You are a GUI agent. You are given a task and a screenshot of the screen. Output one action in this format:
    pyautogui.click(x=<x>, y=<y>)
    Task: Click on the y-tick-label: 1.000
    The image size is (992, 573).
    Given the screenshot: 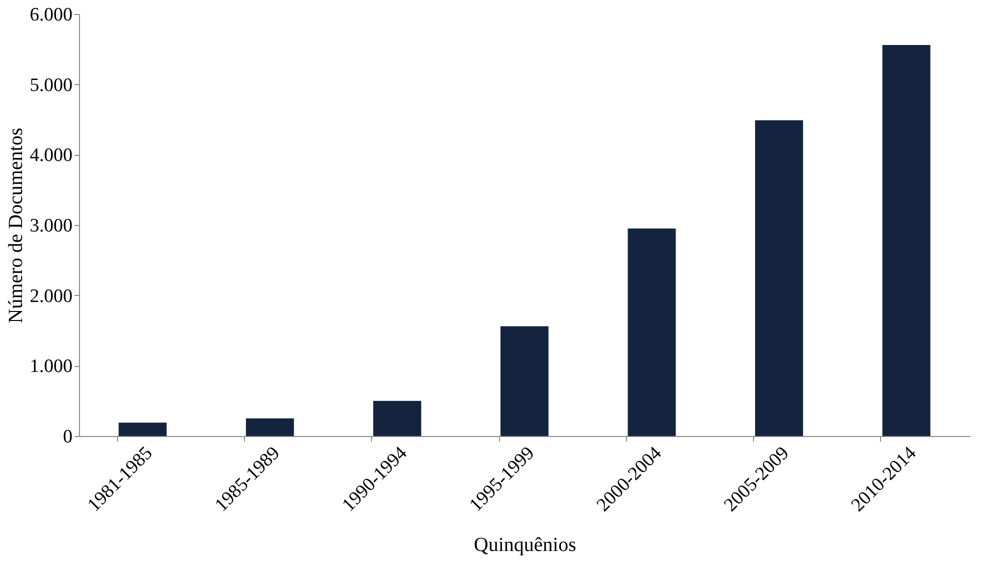 What is the action you would take?
    pyautogui.click(x=51, y=367)
    